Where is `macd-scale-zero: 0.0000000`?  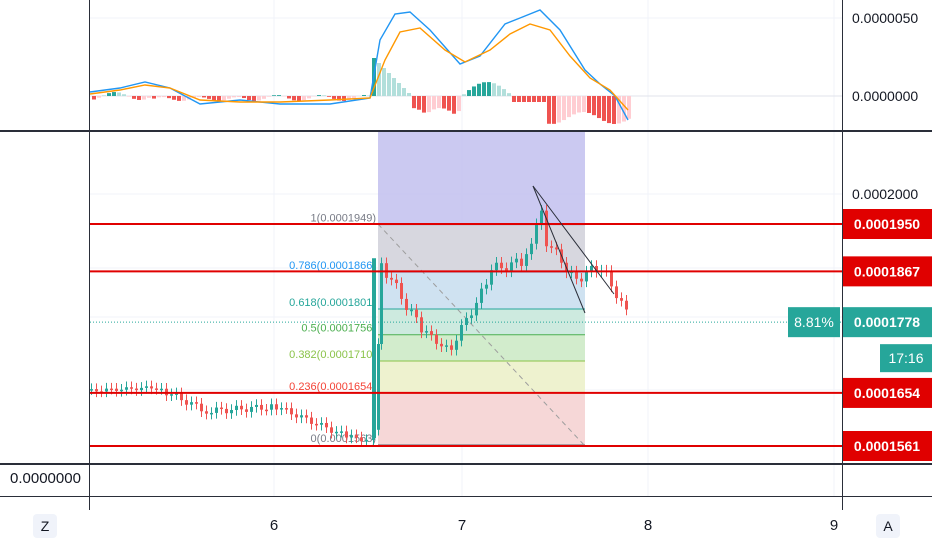
macd-scale-zero: 0.0000000 is located at coordinates (885, 96).